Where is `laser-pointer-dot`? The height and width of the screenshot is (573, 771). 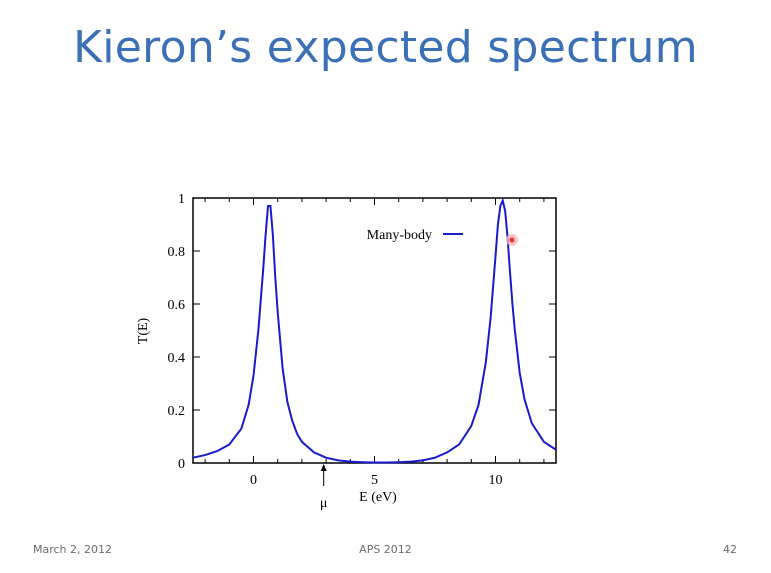
laser-pointer-dot is located at coordinates (512, 240).